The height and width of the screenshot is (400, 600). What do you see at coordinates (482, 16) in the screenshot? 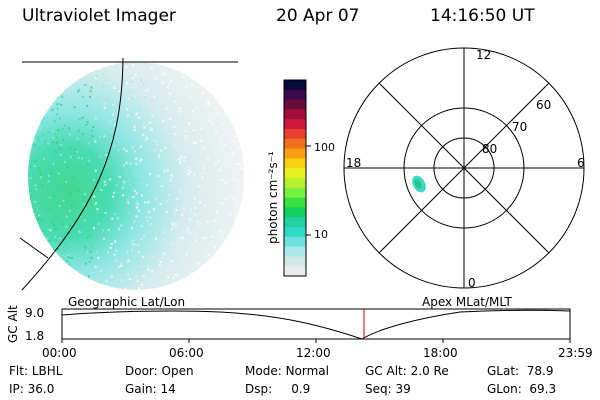
I see `time-label: 14:16:50 UT` at bounding box center [482, 16].